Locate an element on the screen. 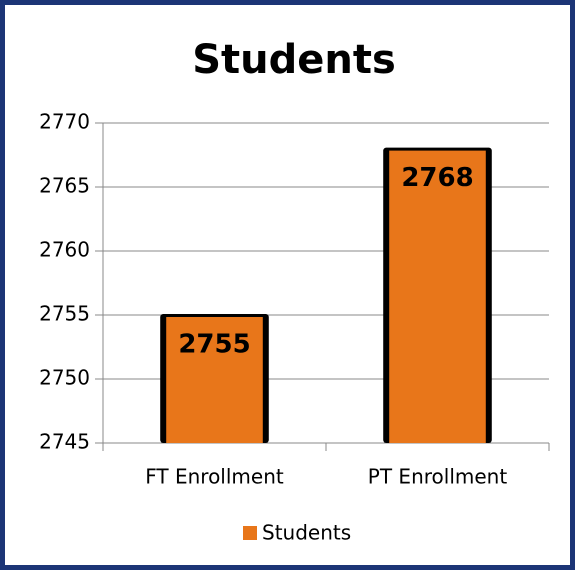 The image size is (575, 574). y-tick-label: 2750 is located at coordinates (64, 378).